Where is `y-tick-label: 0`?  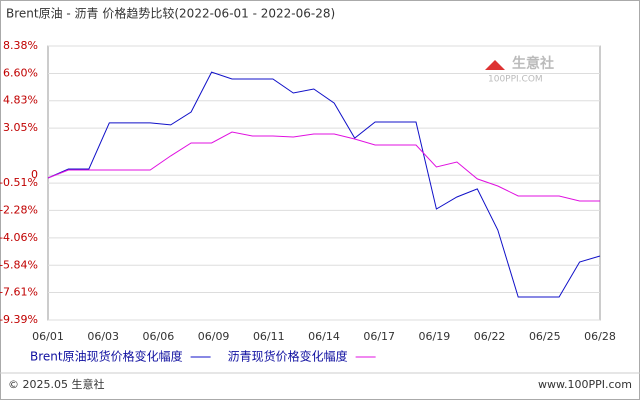 y-tick-label: 0 is located at coordinates (34, 174).